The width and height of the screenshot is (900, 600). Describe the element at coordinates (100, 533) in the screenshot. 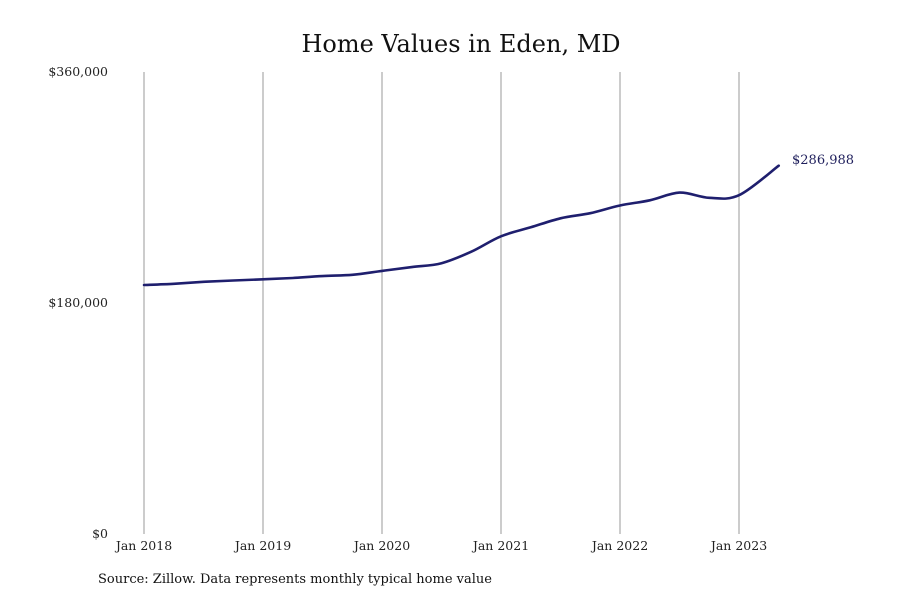

I see `y-tick-label: $0` at that location.